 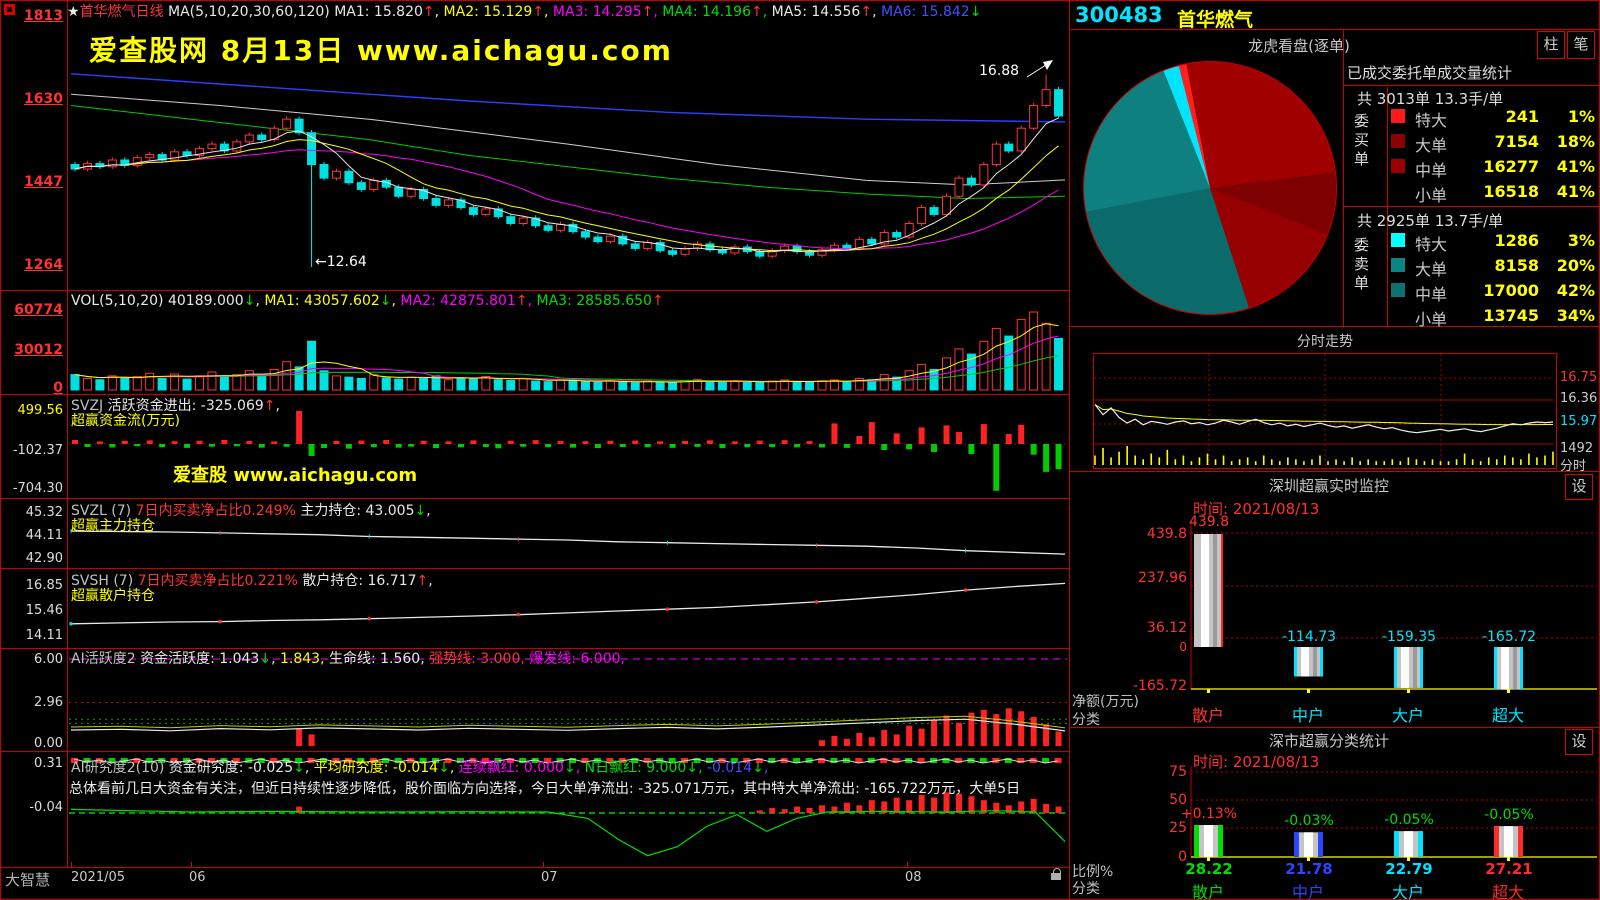 What do you see at coordinates (376, 768) in the screenshot?
I see `indicator-text: 平均研究度: -0.014` at bounding box center [376, 768].